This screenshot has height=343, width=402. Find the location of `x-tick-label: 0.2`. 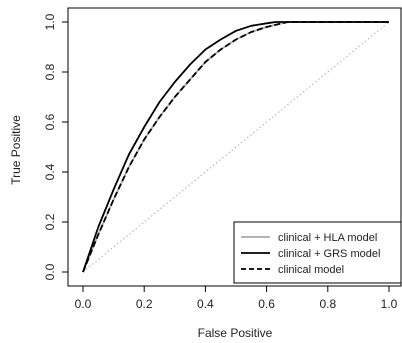

x-tick-label: 0.2 is located at coordinates (144, 304).